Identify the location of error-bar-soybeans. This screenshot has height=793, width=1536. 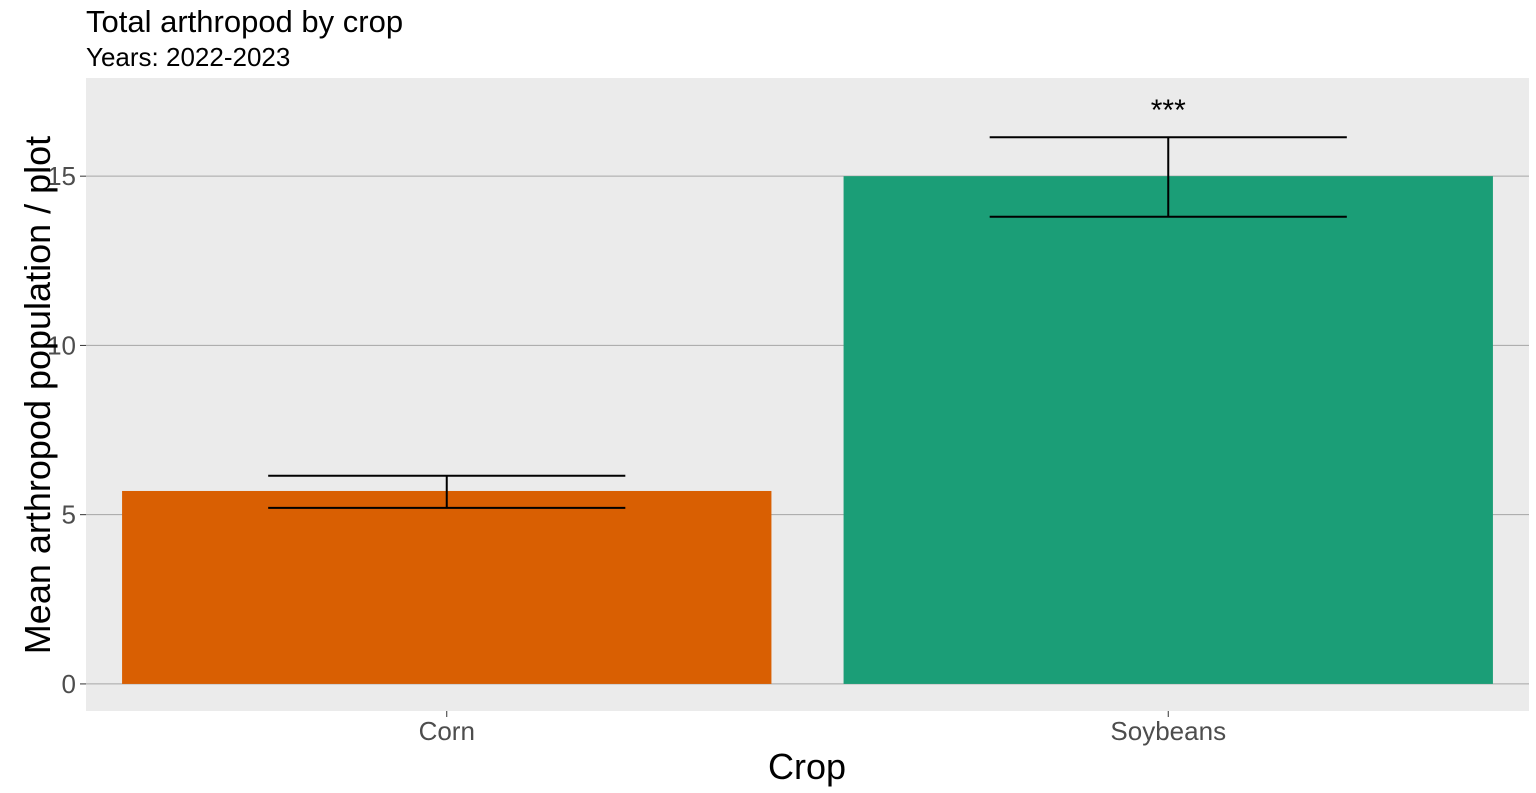
(1168, 177).